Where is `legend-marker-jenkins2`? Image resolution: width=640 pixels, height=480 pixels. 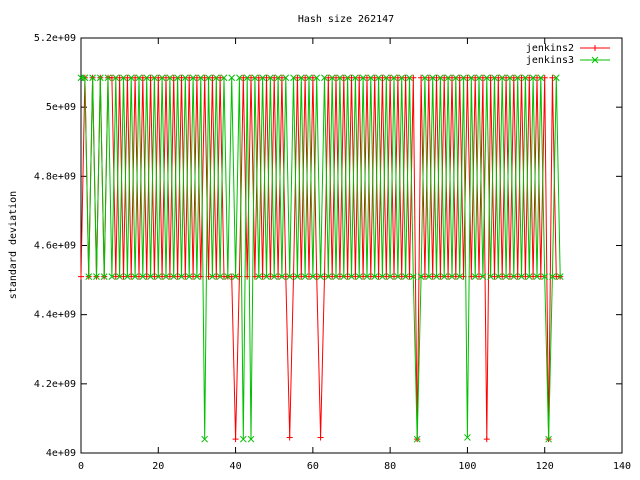 legend-marker-jenkins2 is located at coordinates (595, 48).